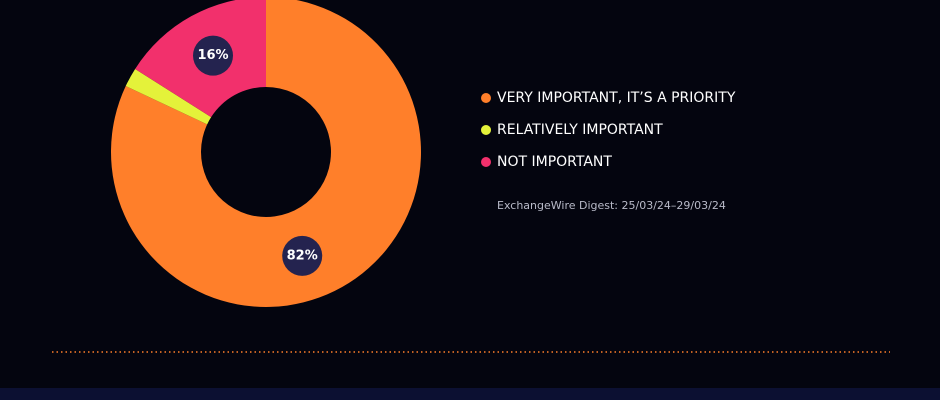 This screenshot has width=940, height=400. I want to click on legend-label: VERY IMPORTANT, IT’S A PRIORITY, so click(616, 98).